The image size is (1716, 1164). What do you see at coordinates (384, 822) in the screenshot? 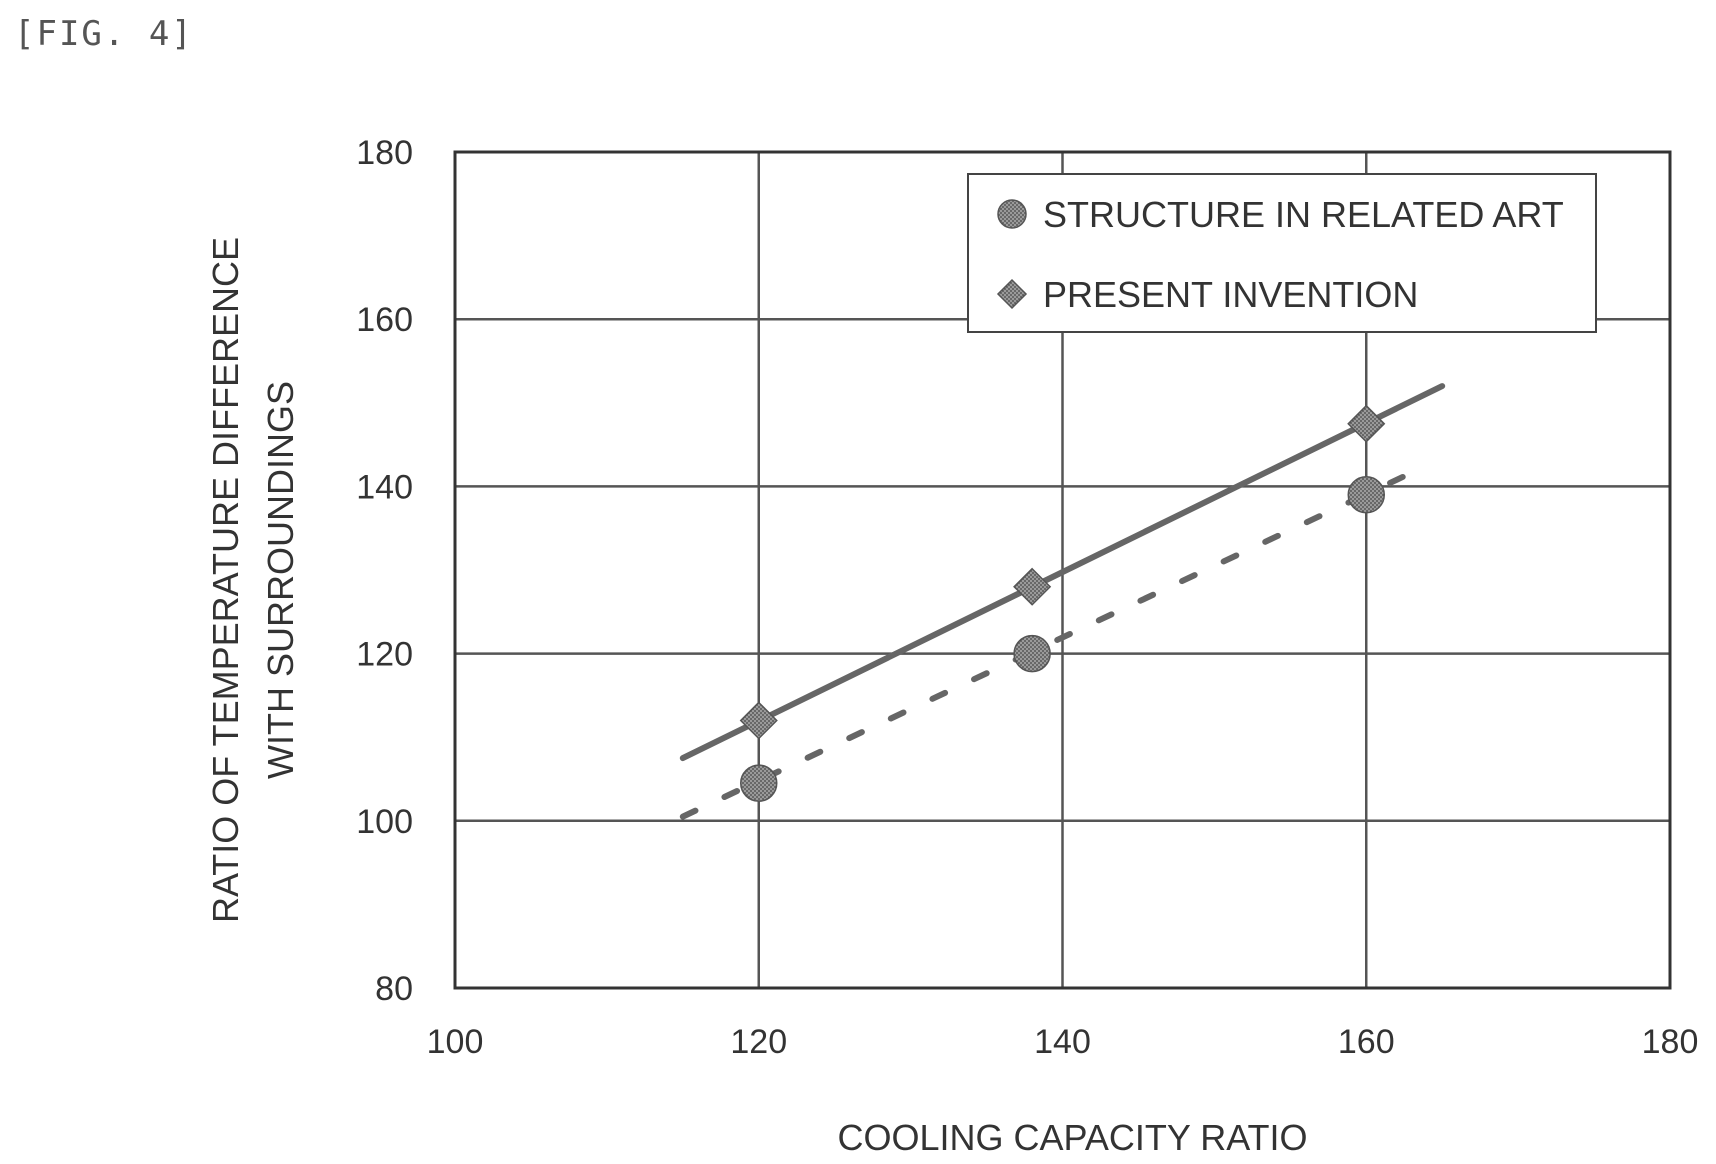
I see `y-tick-label-100: 100` at bounding box center [384, 822].